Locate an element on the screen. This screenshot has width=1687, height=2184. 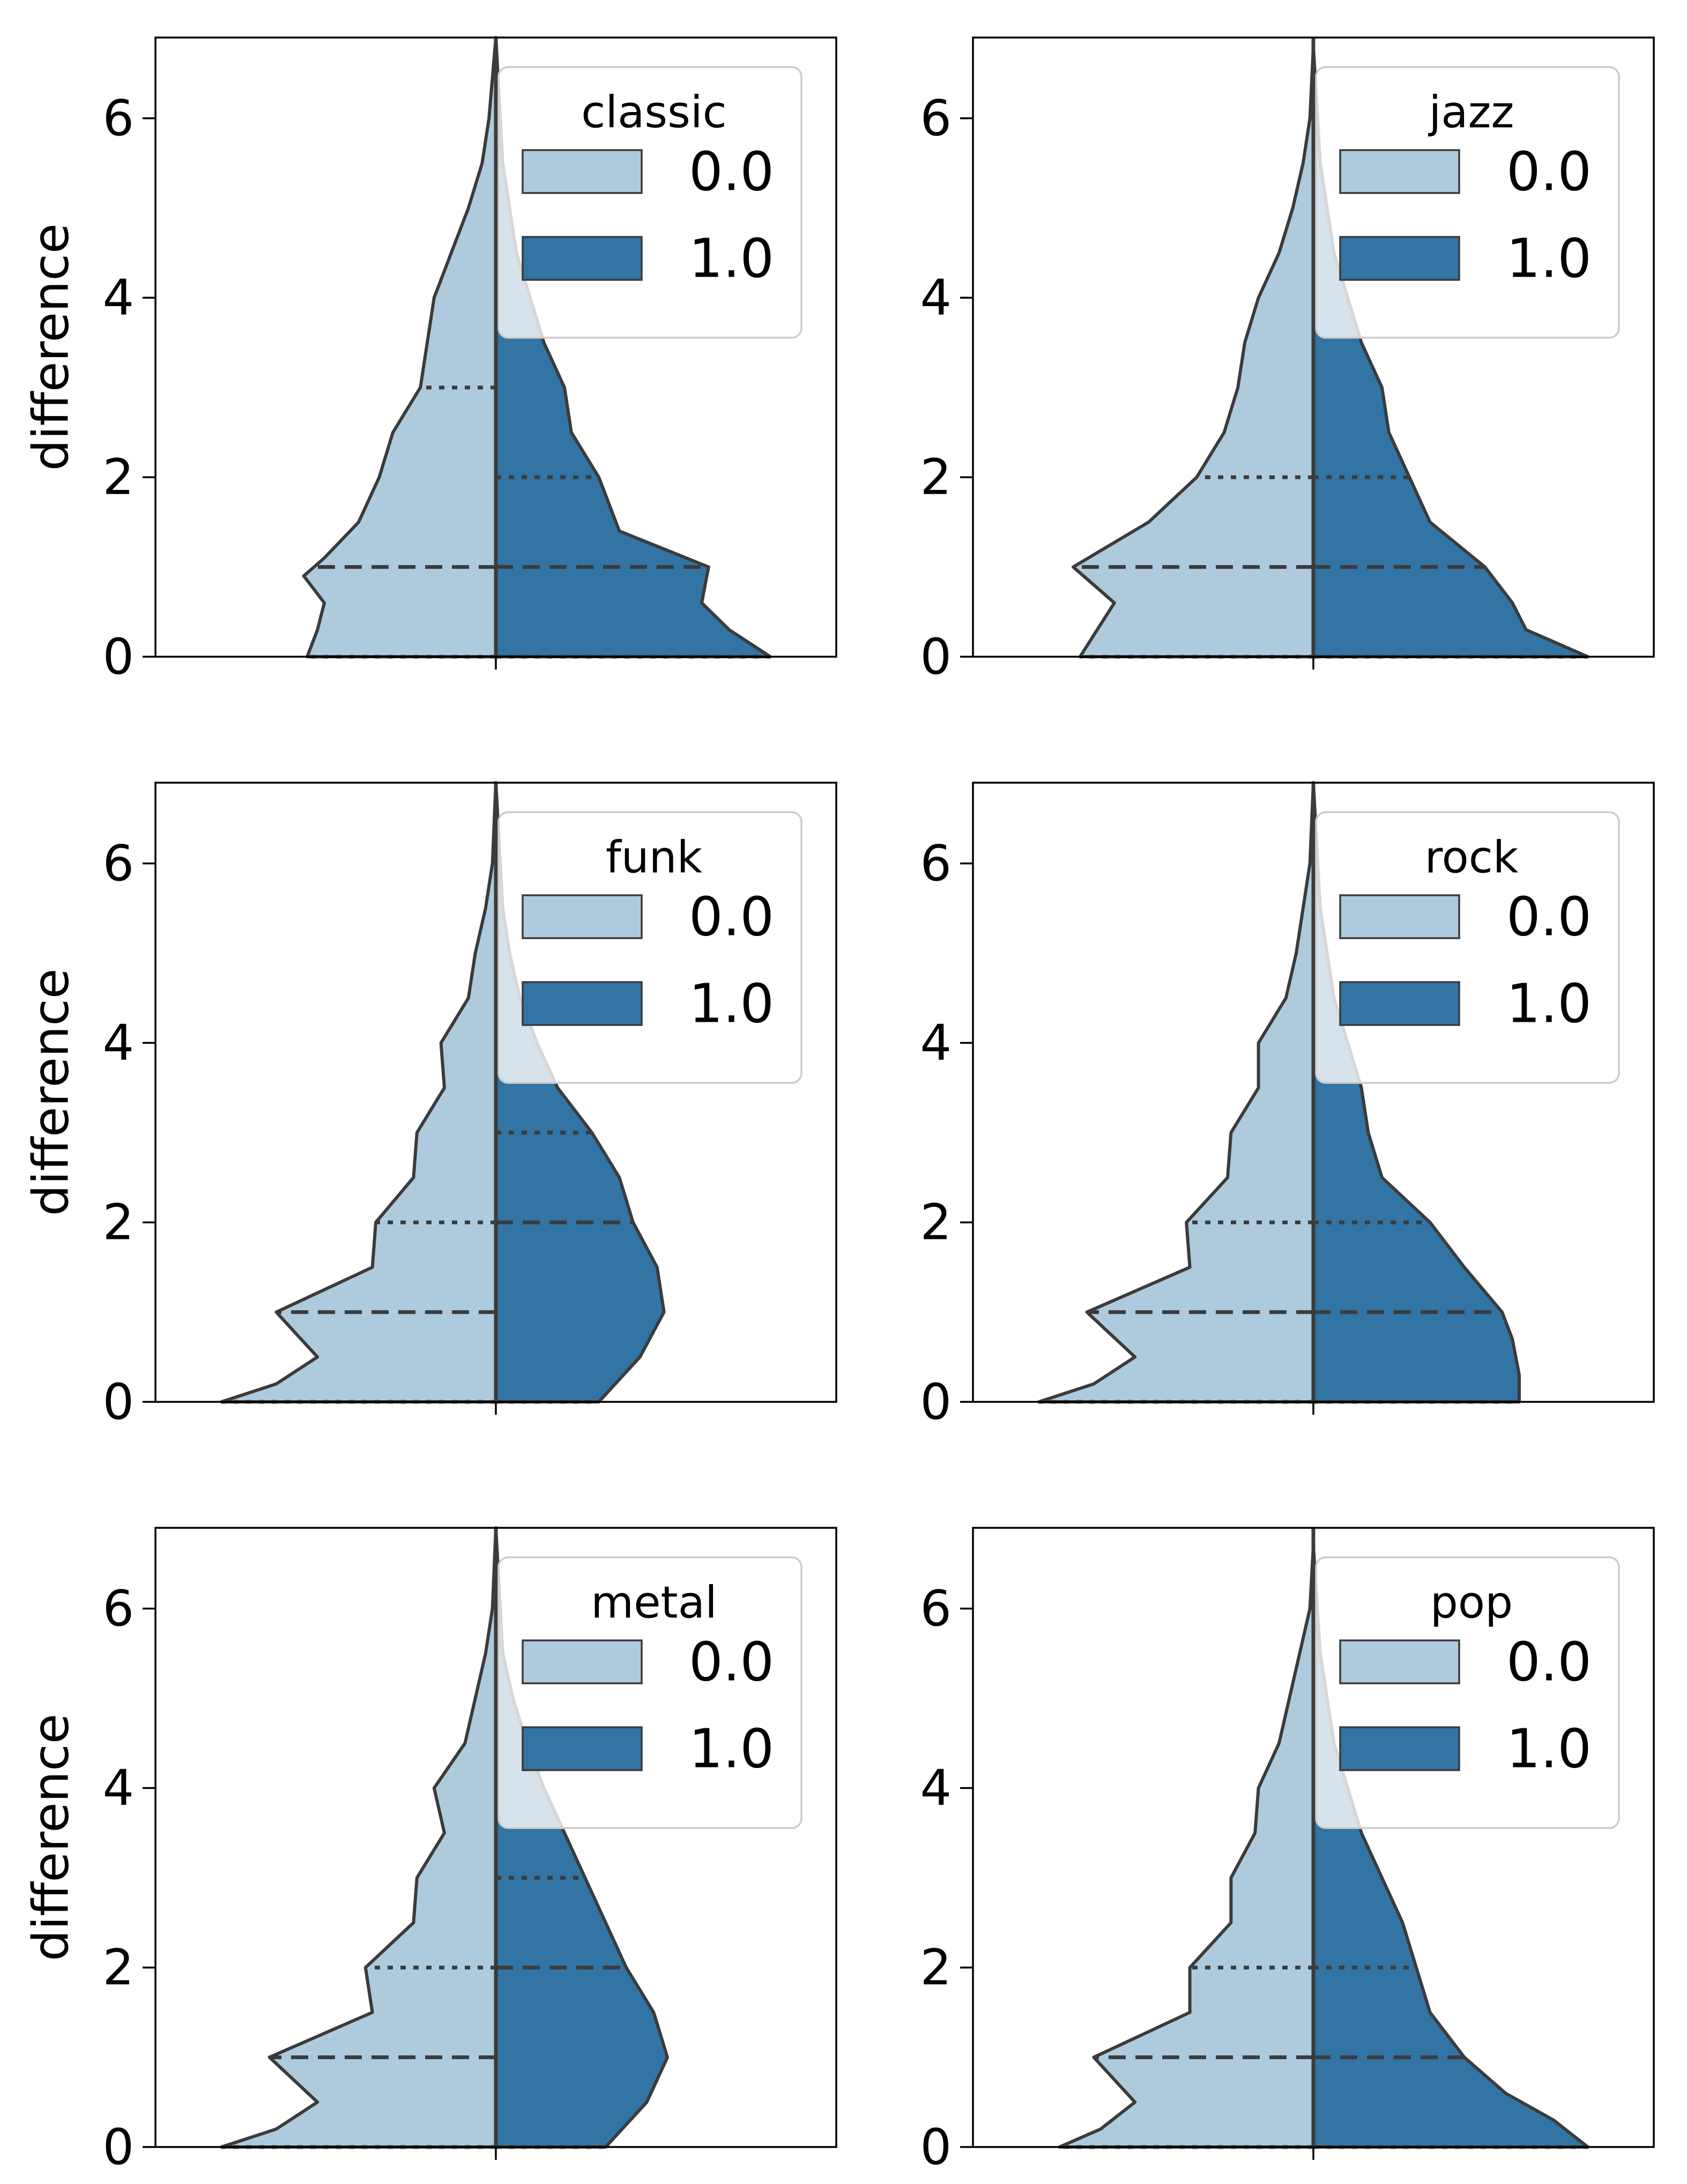
legend-title: pop is located at coordinates (1471, 1603).